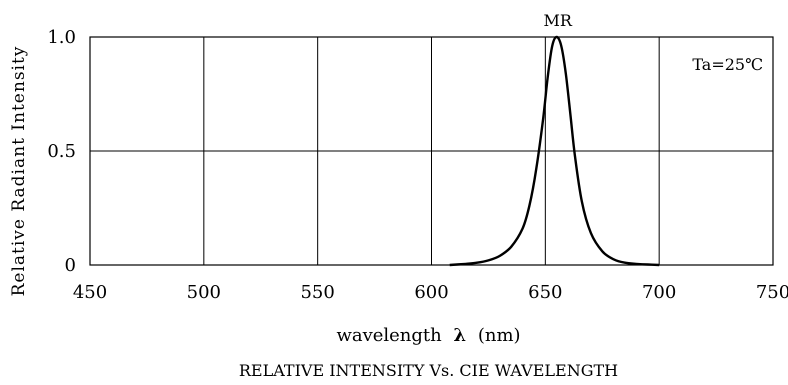  I want to click on x-axis-label-text: wavelength, so click(389, 335).